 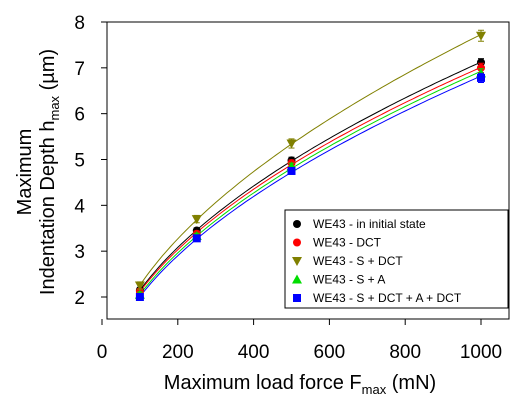 I want to click on y-axis-title-line1: Maximum, so click(x=25, y=172).